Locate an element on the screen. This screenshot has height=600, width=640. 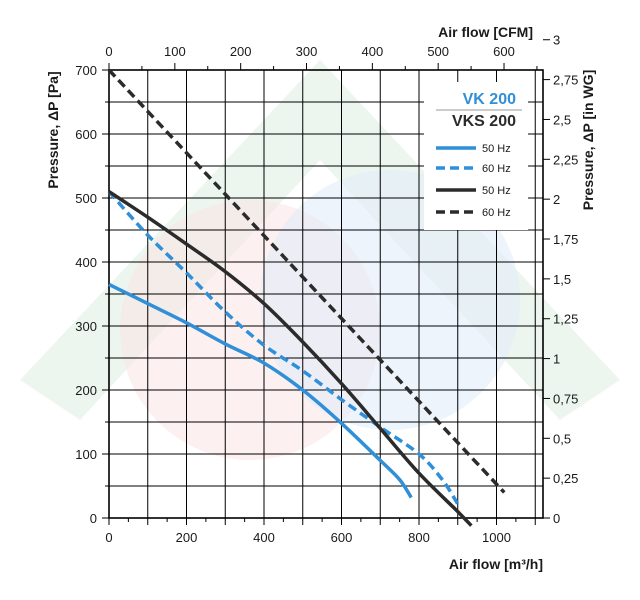
legend-box is located at coordinates (476, 156).